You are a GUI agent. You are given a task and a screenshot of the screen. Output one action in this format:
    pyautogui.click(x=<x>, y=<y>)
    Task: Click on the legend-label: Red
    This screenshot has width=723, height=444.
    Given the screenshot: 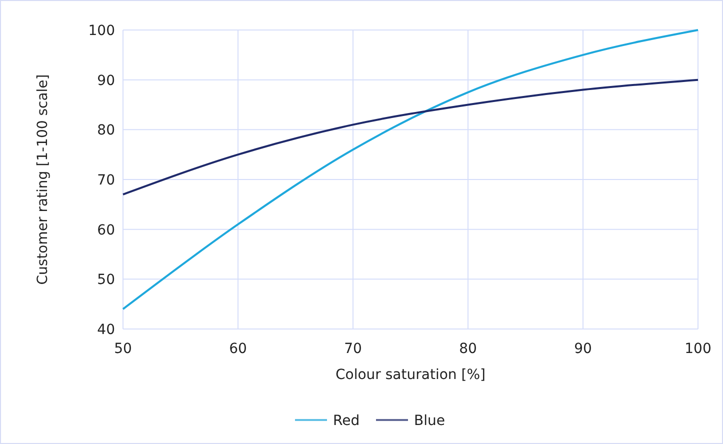 What is the action you would take?
    pyautogui.click(x=346, y=421)
    